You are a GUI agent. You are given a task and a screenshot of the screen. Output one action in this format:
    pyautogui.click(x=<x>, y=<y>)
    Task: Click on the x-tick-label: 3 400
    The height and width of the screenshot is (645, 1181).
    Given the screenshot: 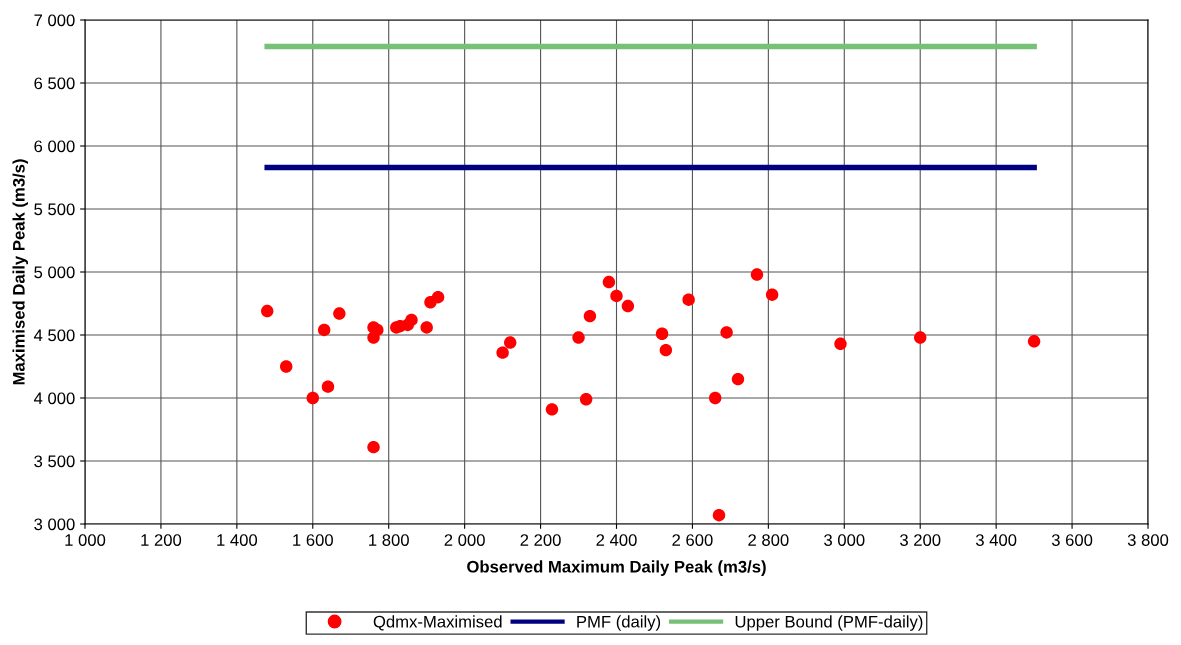 What is the action you would take?
    pyautogui.click(x=996, y=540)
    